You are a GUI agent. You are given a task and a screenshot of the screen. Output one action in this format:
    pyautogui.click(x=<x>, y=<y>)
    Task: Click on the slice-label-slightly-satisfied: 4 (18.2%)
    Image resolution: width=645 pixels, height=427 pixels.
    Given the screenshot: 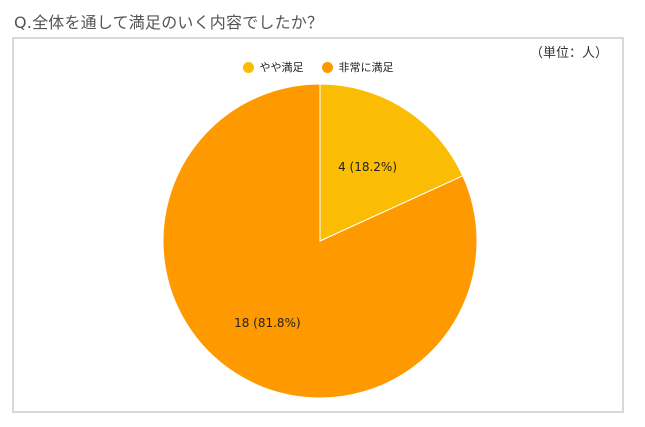 What is the action you would take?
    pyautogui.click(x=367, y=167)
    